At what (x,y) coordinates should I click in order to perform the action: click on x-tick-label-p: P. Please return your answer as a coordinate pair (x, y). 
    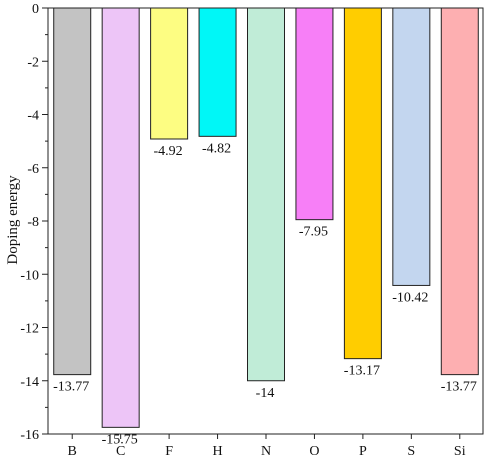
    Looking at the image, I should click on (363, 451).